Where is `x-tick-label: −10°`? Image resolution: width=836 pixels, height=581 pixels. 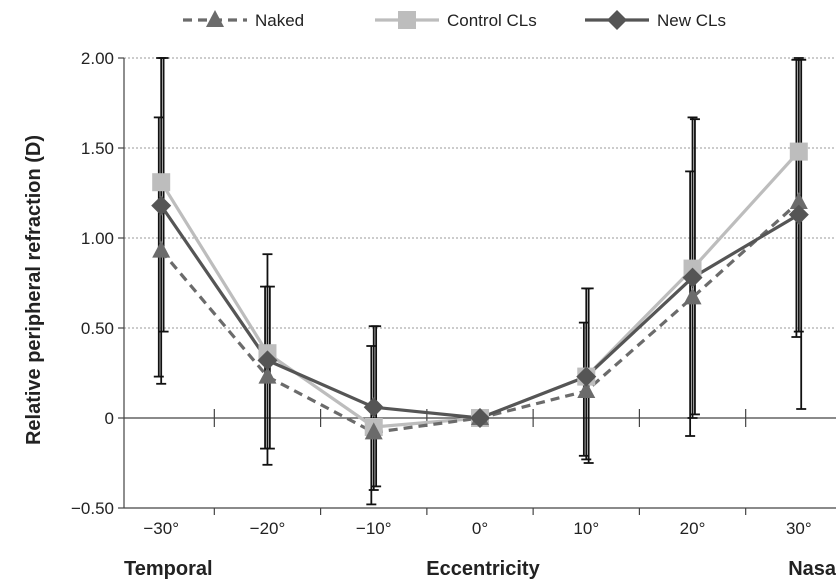
x-tick-label: −10° is located at coordinates (374, 528).